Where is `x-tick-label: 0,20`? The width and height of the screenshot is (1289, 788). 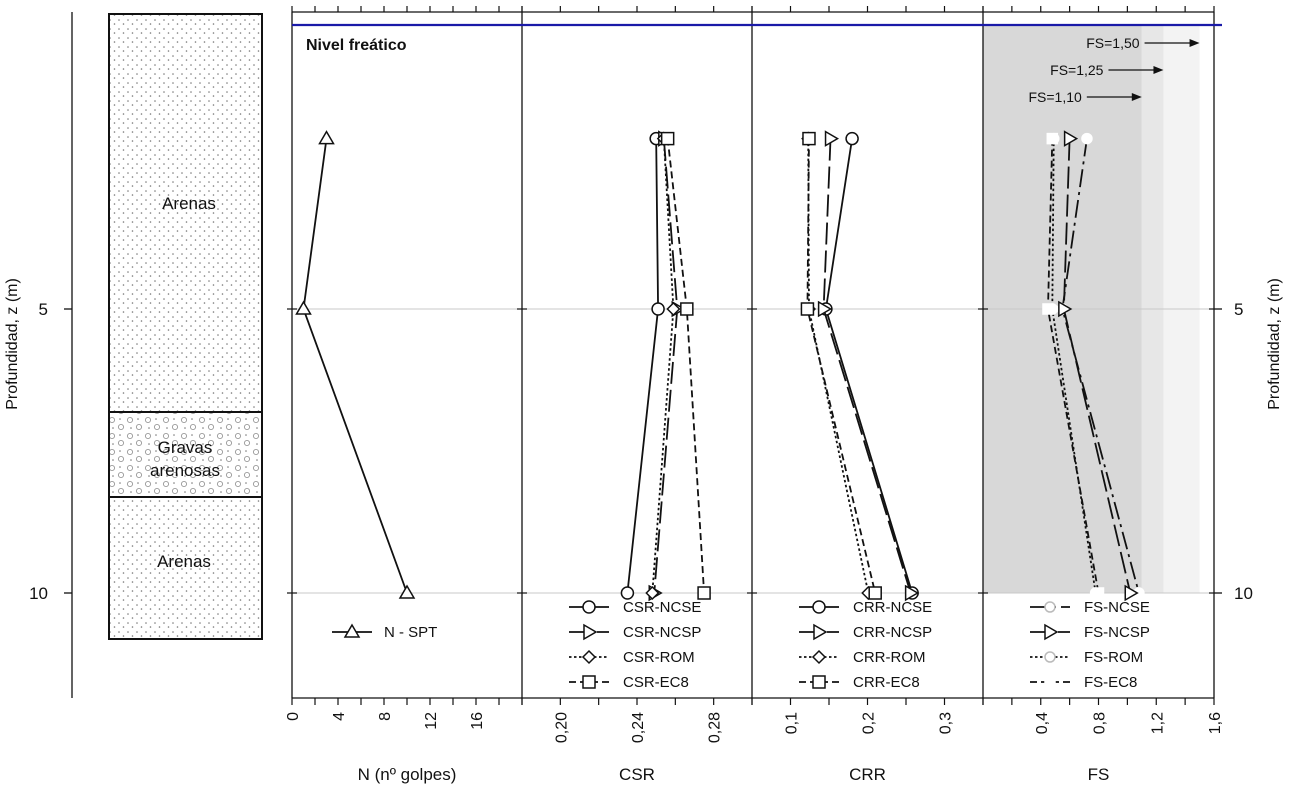 x-tick-label: 0,20 is located at coordinates (561, 727).